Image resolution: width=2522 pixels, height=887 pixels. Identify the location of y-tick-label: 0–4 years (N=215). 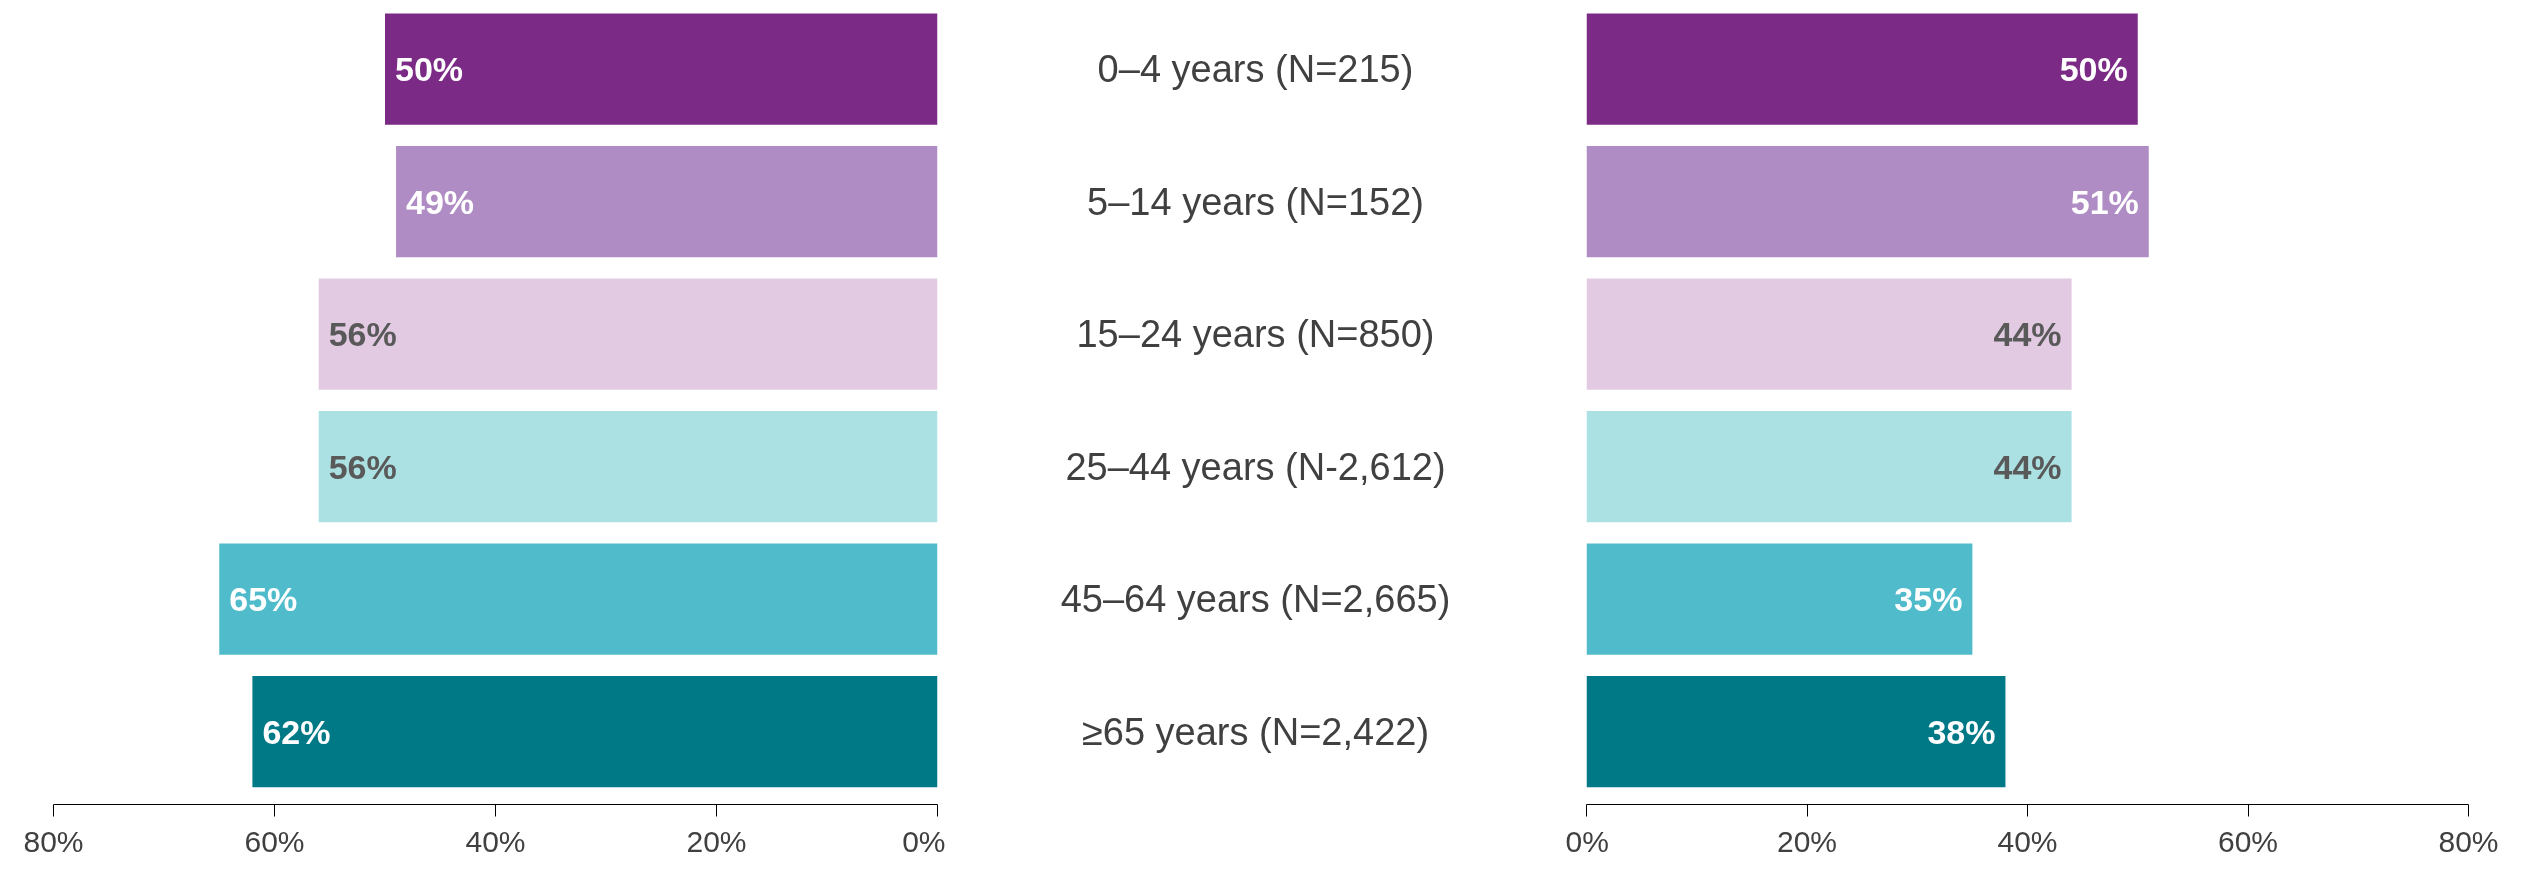
(1255, 69).